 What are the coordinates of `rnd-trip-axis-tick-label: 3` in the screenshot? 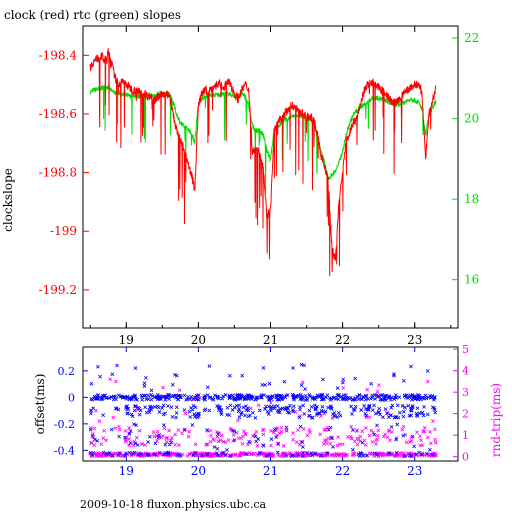 It's located at (465, 392).